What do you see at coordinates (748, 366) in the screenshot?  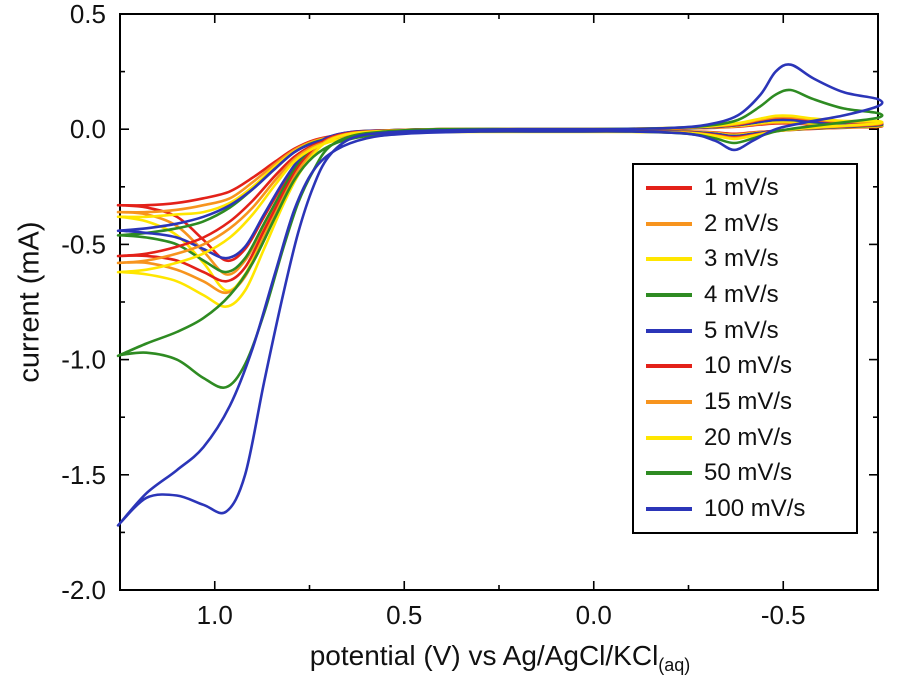 I see `legend-item-label: 10 mV/s` at bounding box center [748, 366].